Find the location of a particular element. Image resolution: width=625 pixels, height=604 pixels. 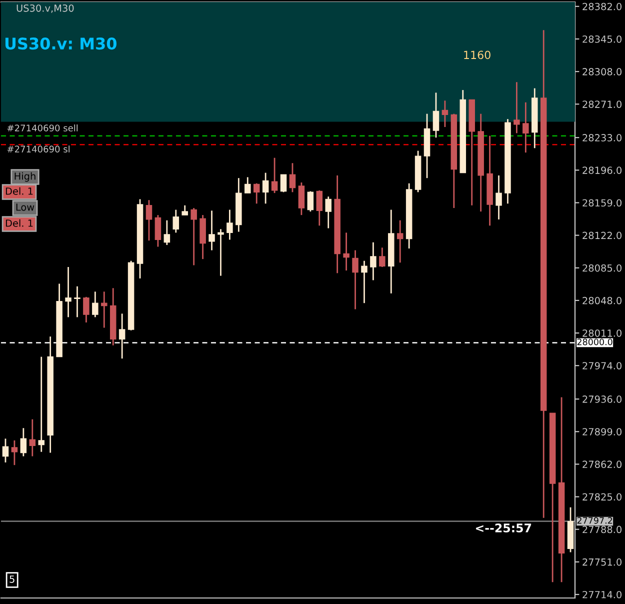

y-tick-label: 28011.0 is located at coordinates (602, 333).